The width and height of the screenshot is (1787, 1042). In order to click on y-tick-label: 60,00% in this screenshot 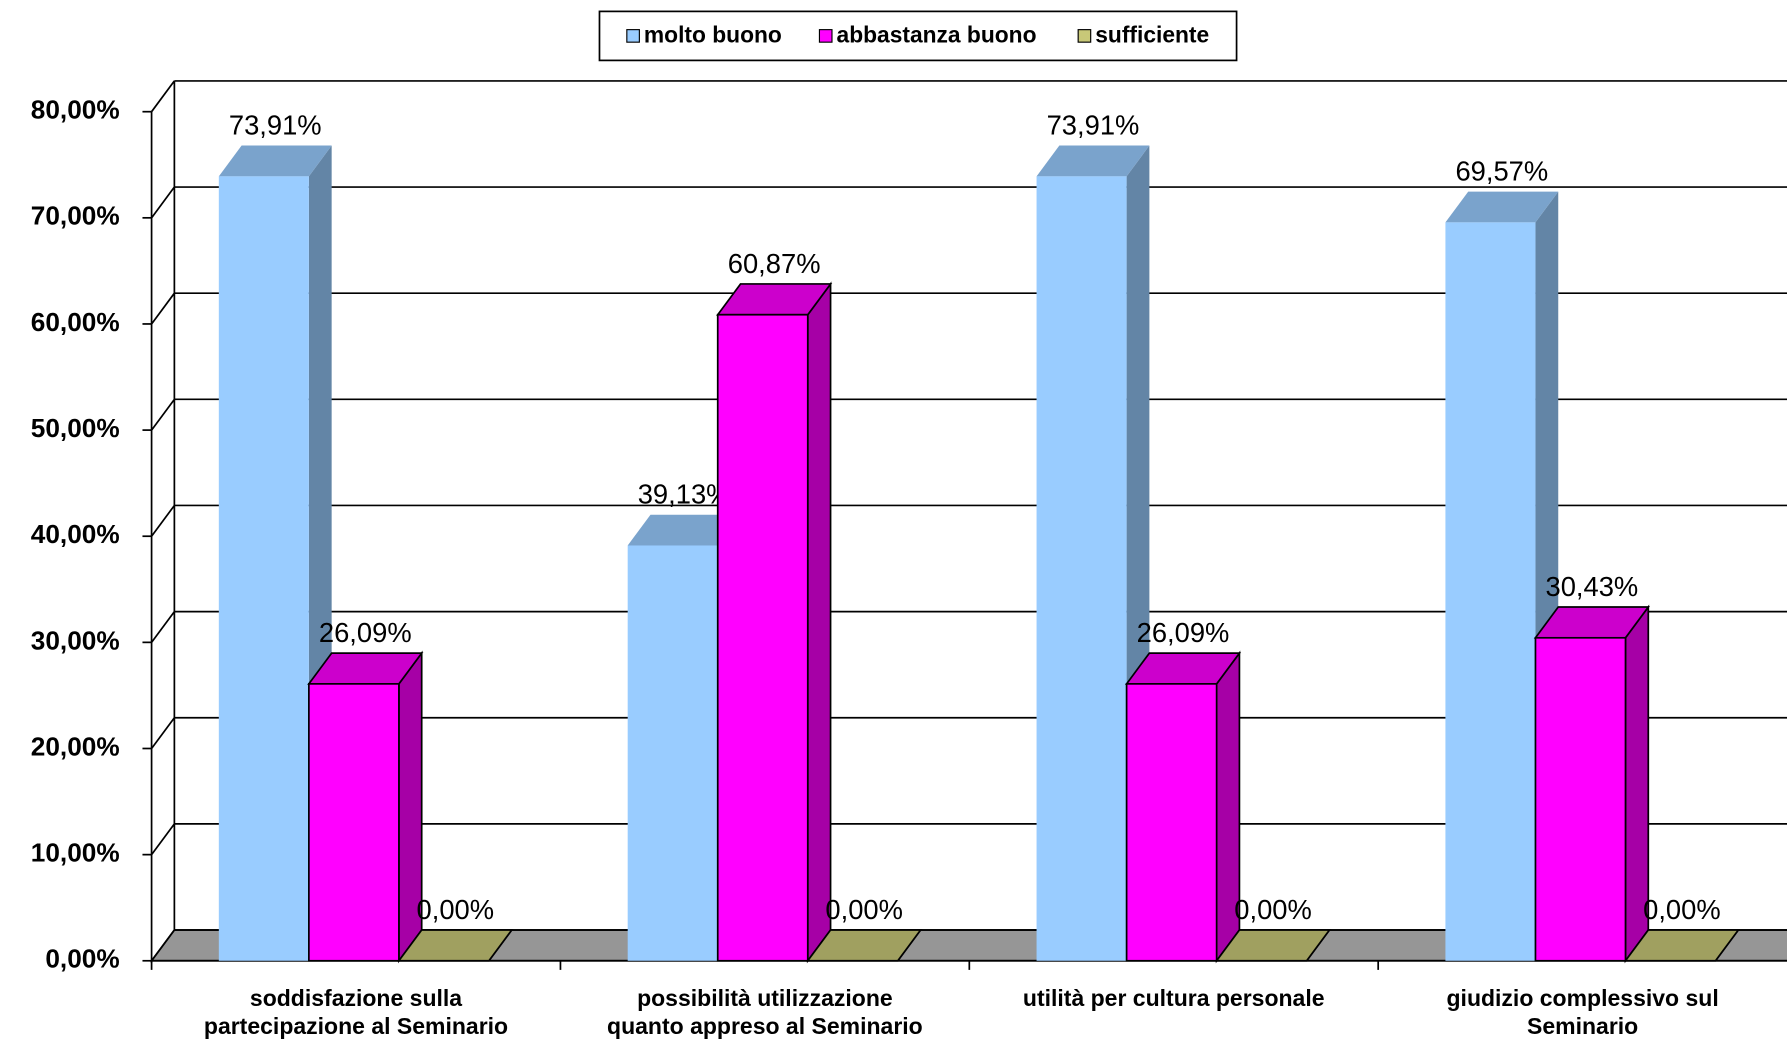, I will do `click(75, 322)`.